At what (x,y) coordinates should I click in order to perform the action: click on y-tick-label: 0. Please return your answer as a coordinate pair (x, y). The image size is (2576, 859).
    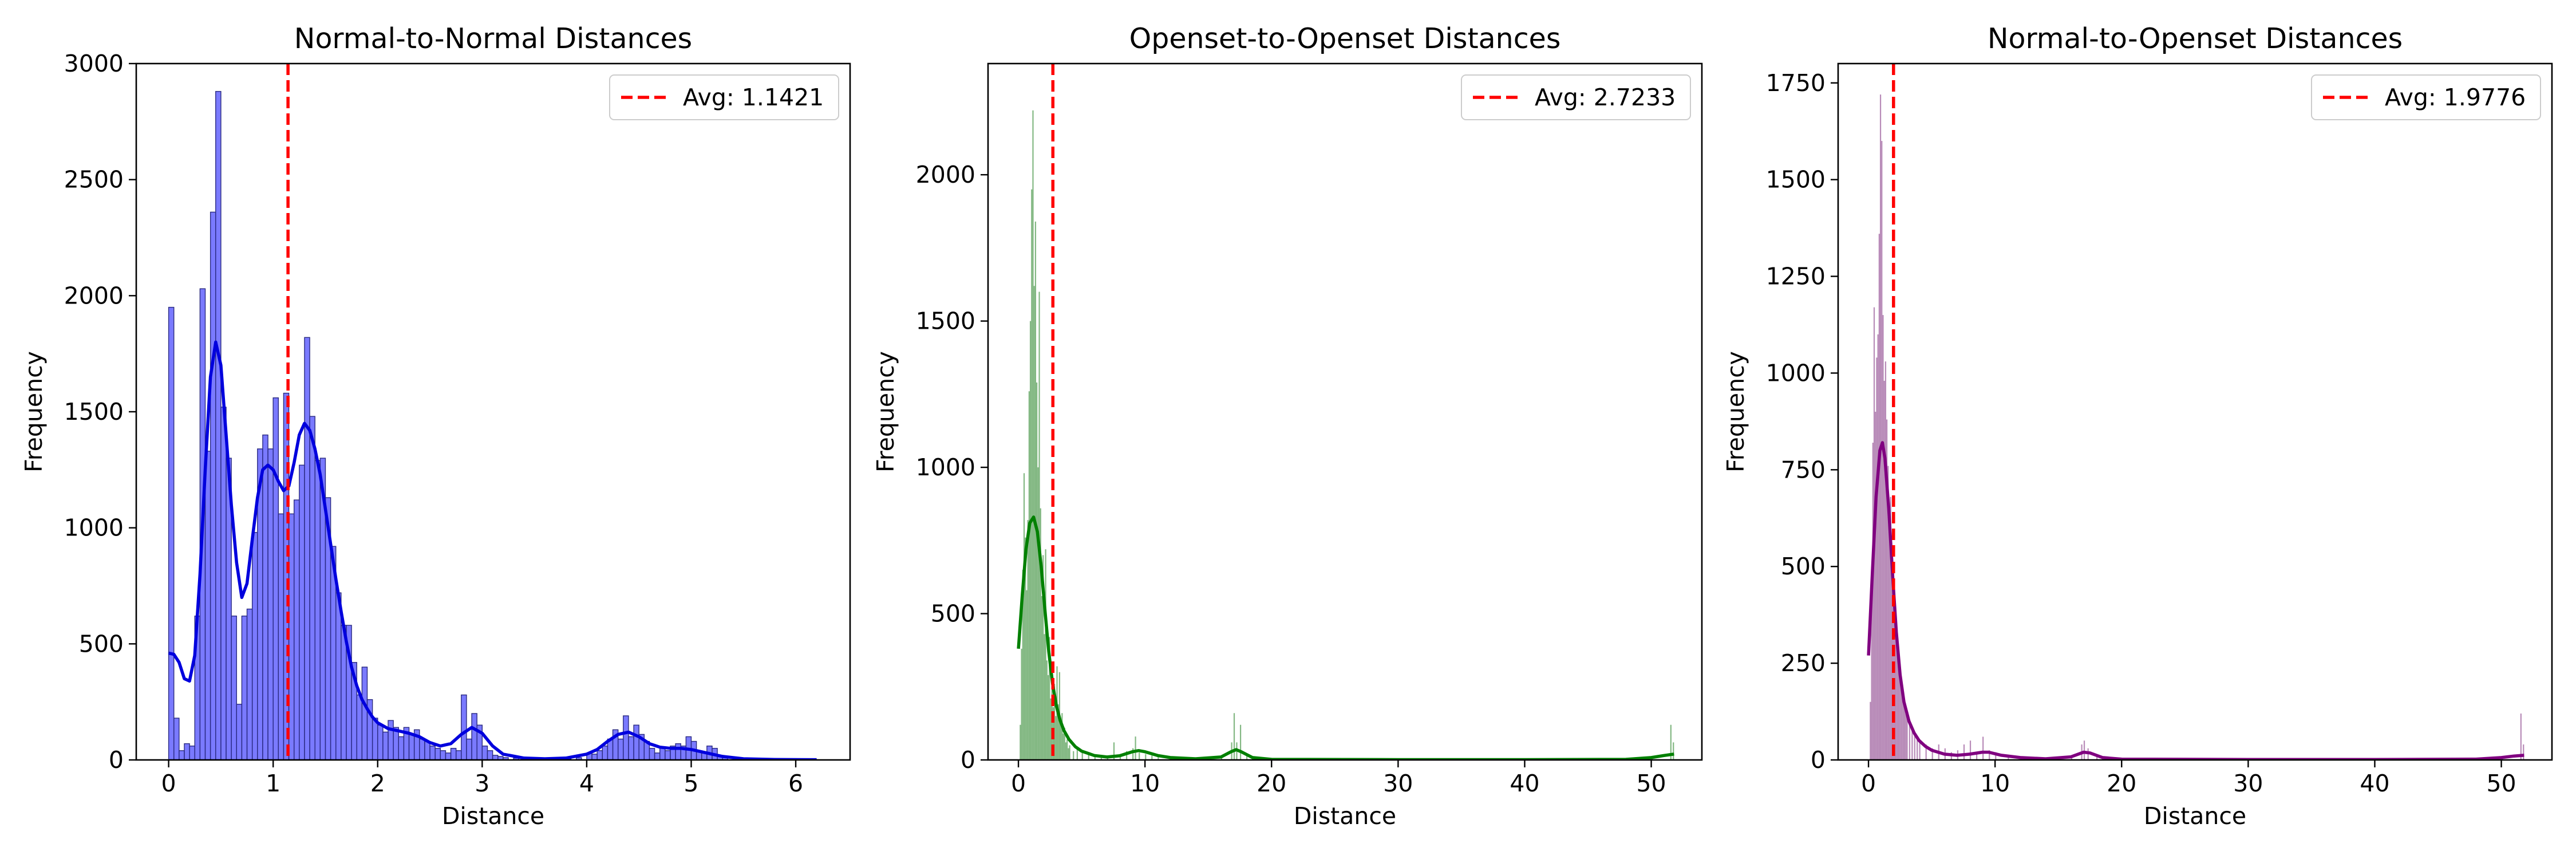
    Looking at the image, I should click on (968, 760).